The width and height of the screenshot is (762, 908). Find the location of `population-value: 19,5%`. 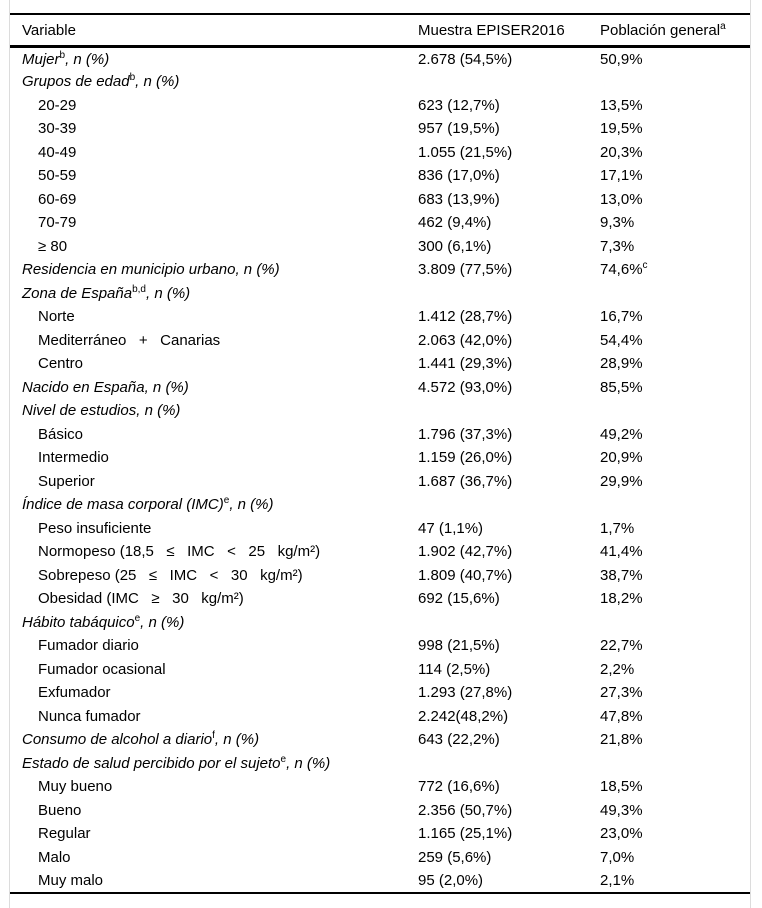

population-value: 19,5% is located at coordinates (621, 129).